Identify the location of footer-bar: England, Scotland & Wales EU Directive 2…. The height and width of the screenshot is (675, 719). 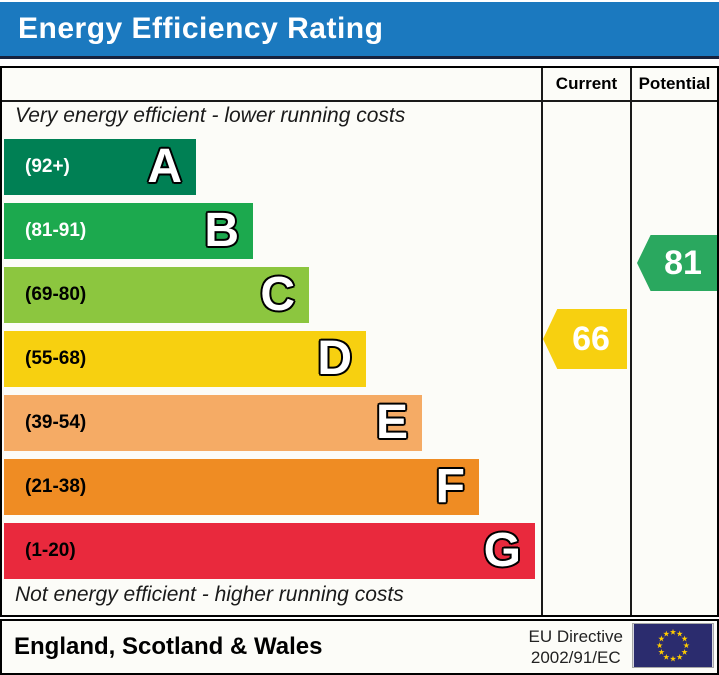
(359, 647).